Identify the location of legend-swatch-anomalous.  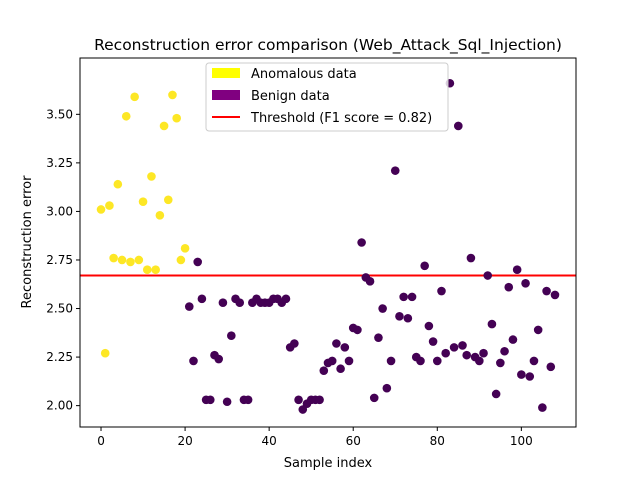
(226, 73).